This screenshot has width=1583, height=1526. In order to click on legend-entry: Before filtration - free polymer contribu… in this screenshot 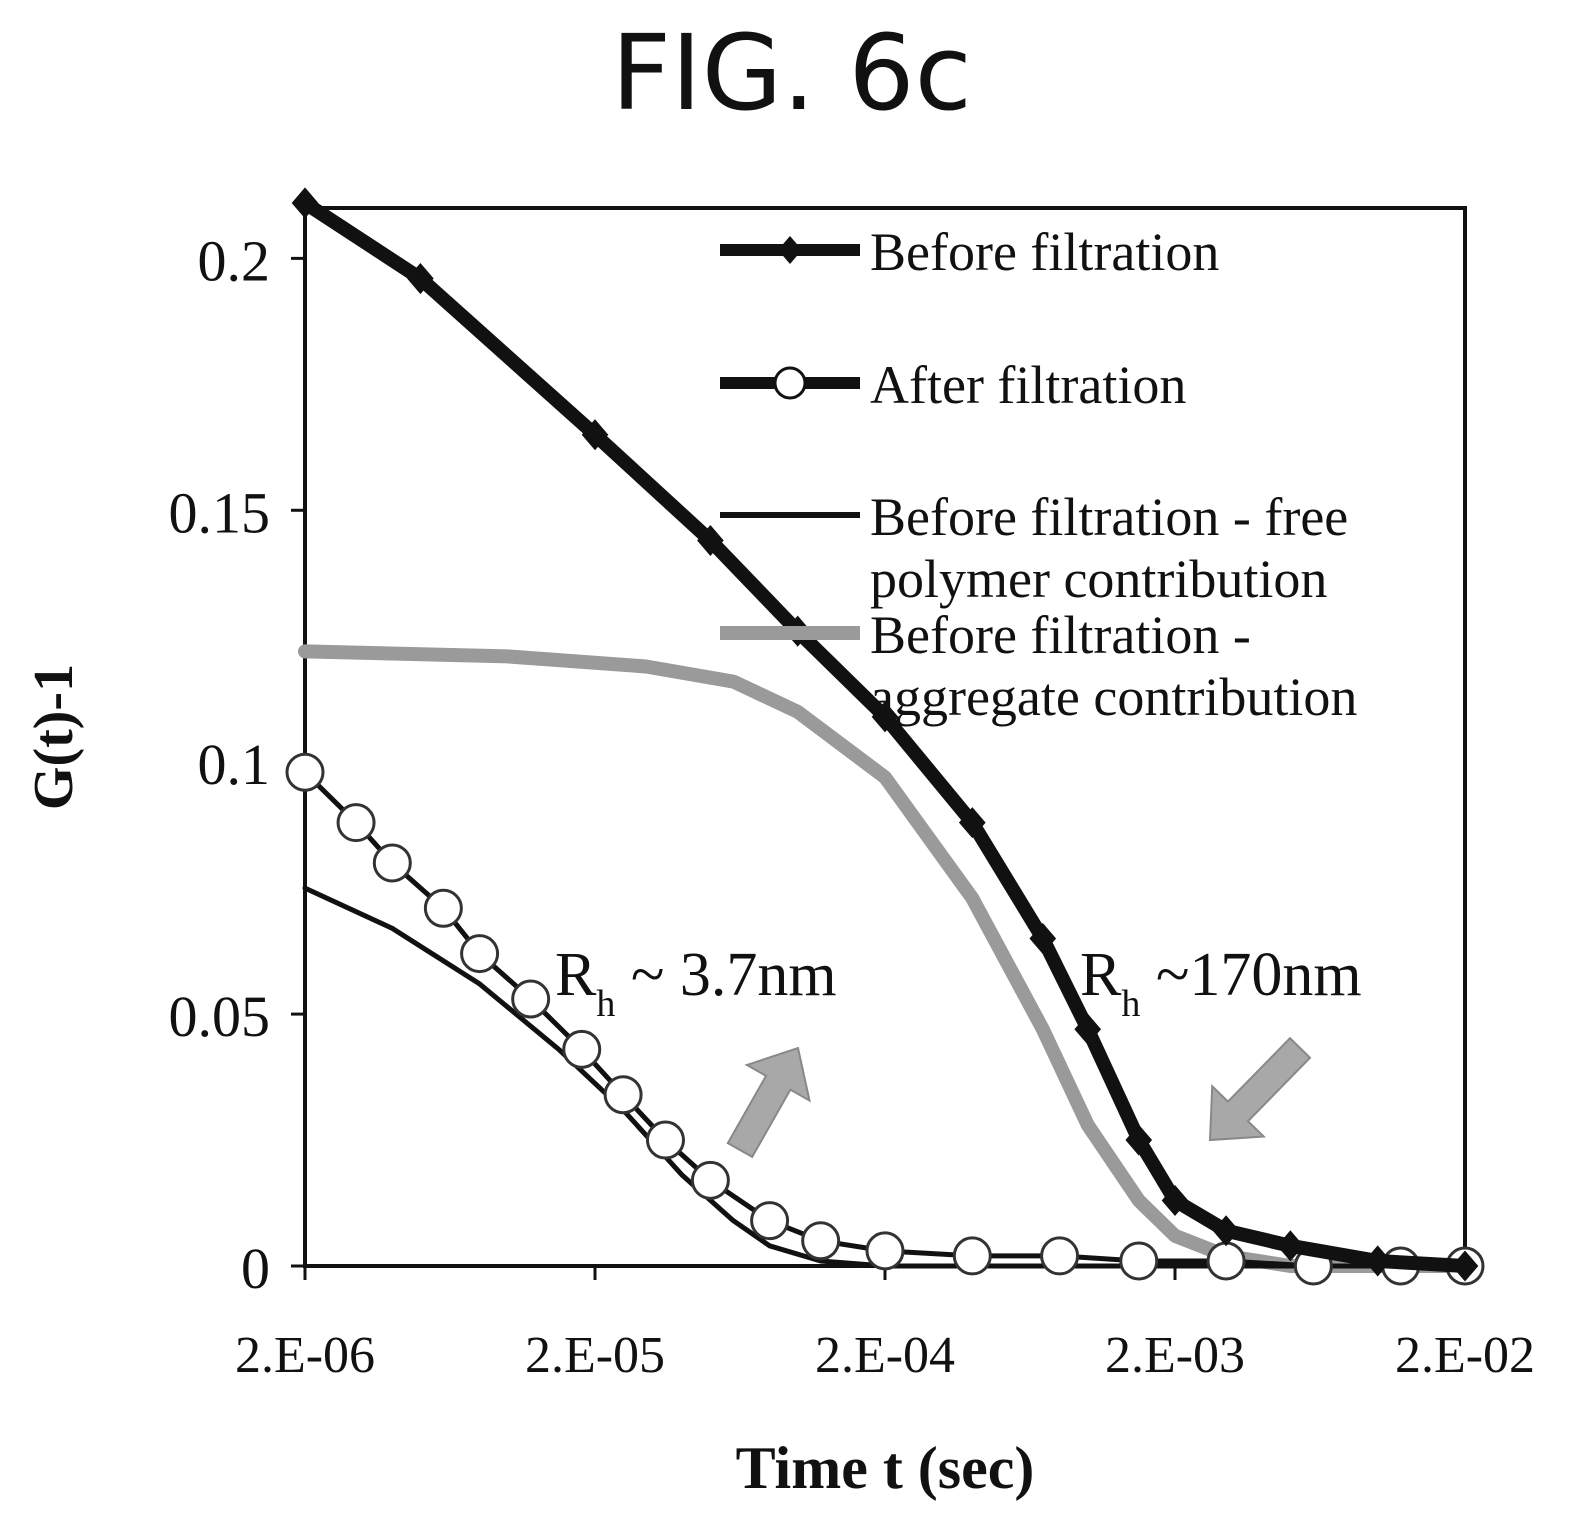, I will do `click(1034, 548)`.